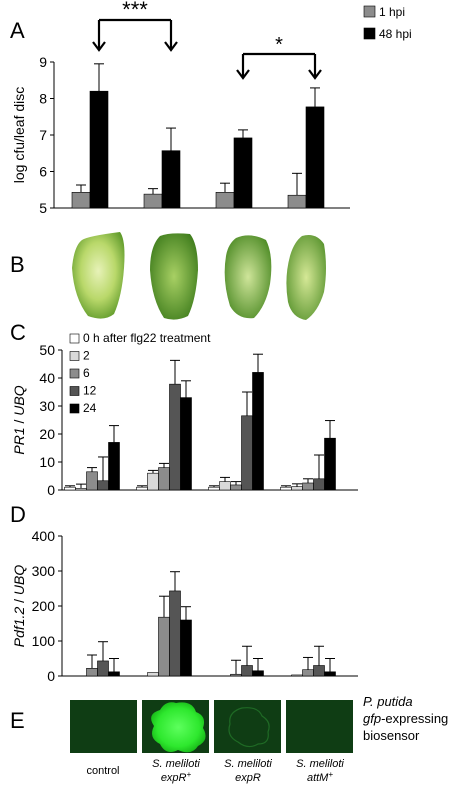  Describe the element at coordinates (330, 774) in the screenshot. I see `x-label-4-sup: +` at that location.